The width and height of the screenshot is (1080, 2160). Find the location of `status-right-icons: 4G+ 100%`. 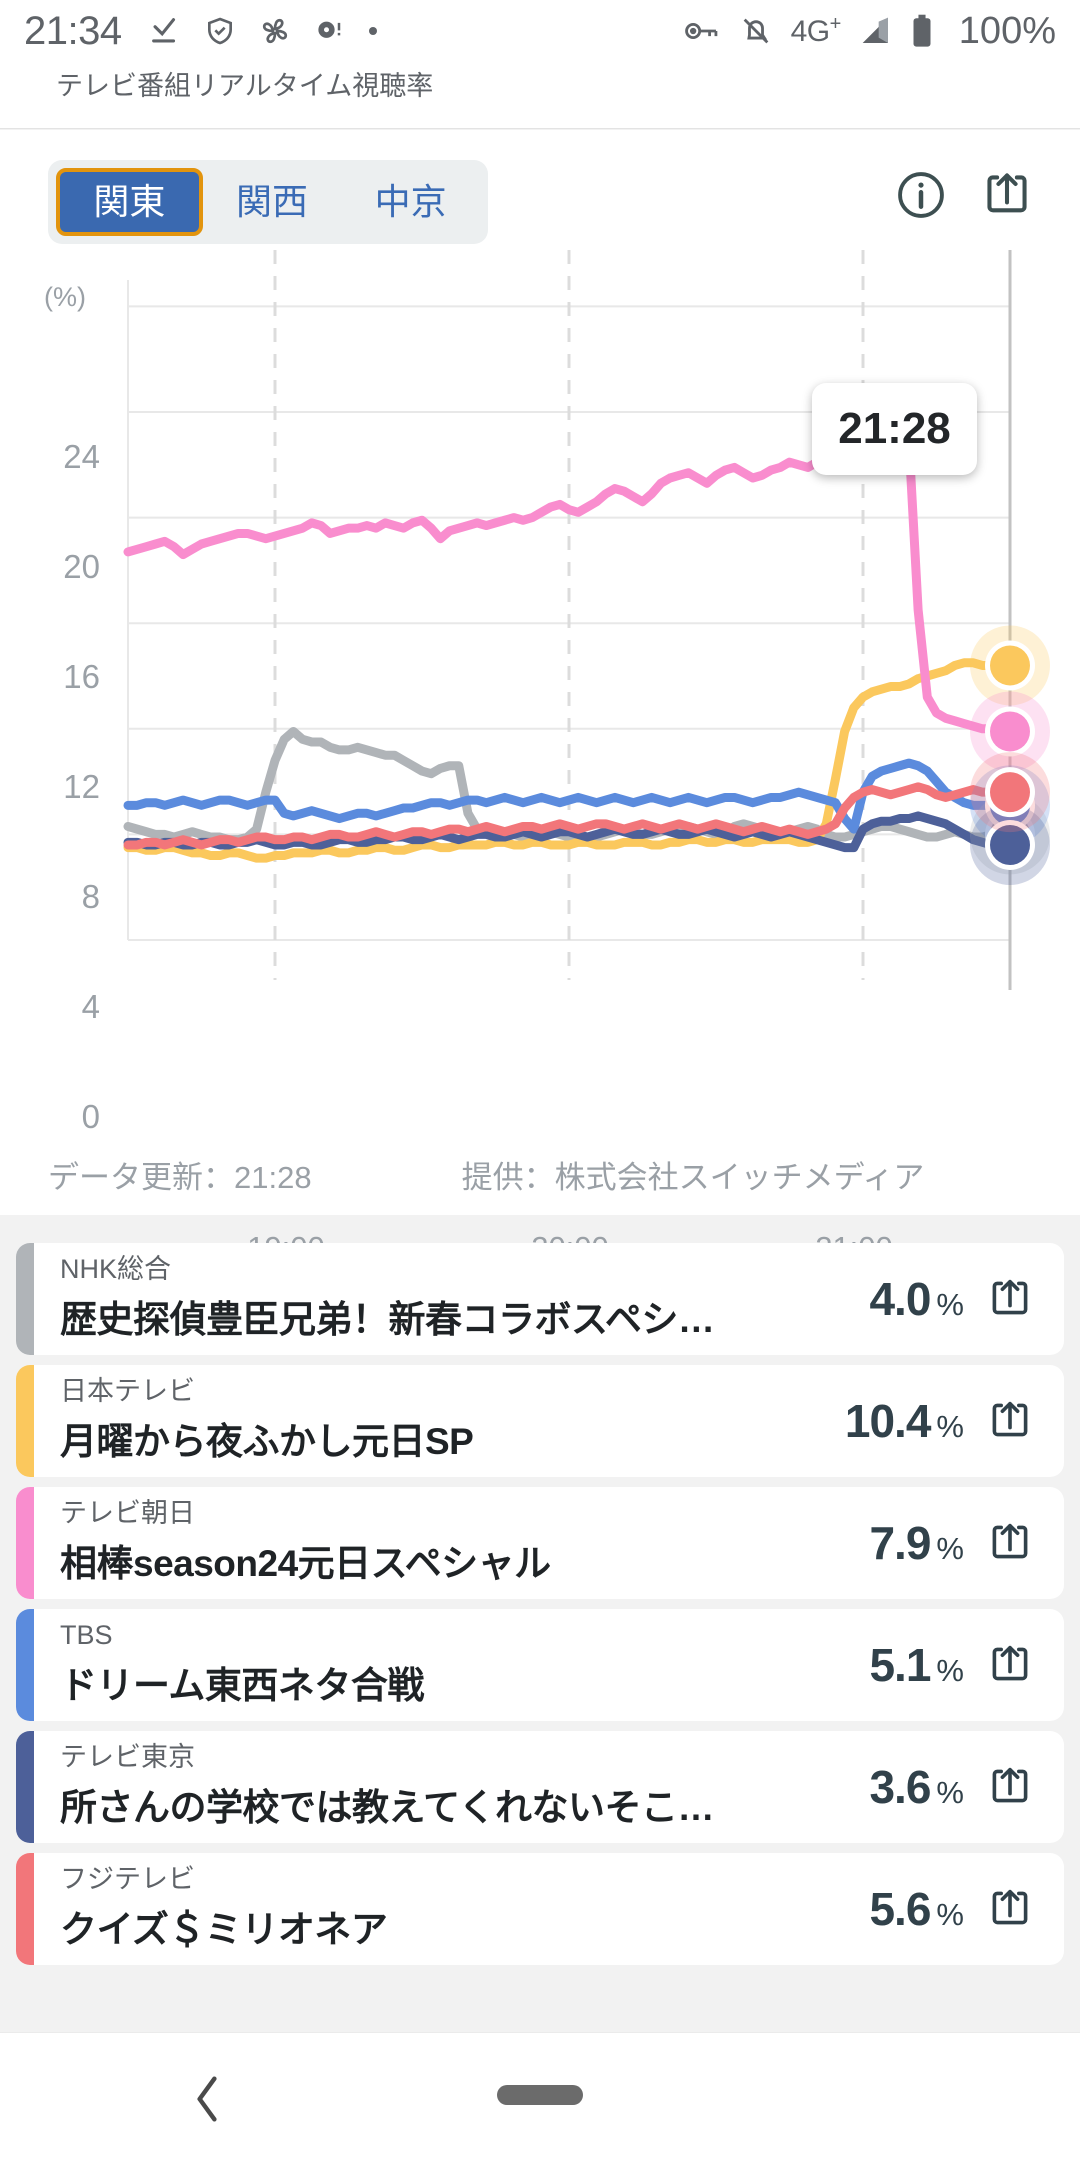

status-right-icons: 4G+ 100% is located at coordinates (869, 31).